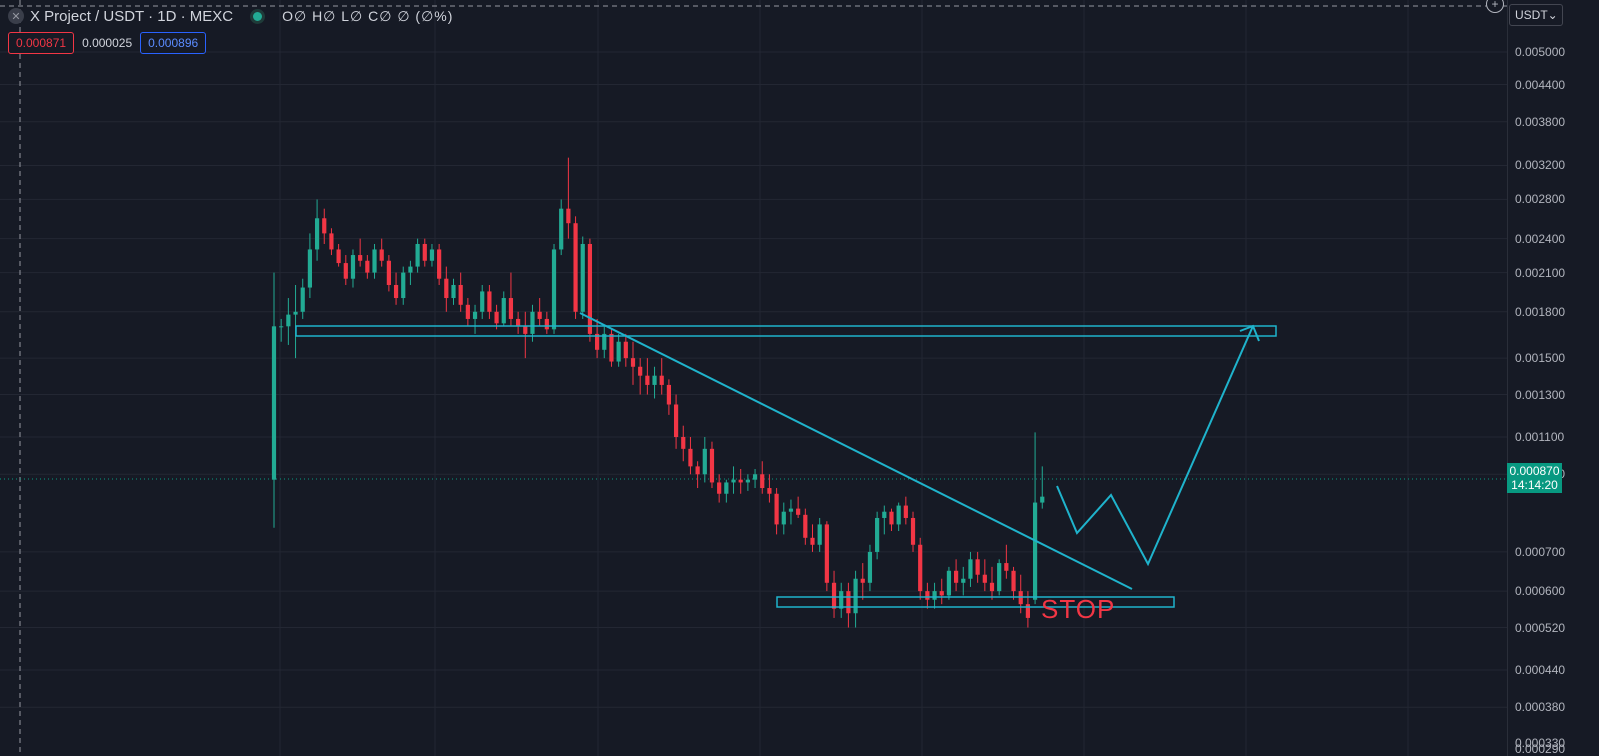 Image resolution: width=1599 pixels, height=756 pixels. I want to click on price-axis-tick: 0.001100, so click(1540, 437).